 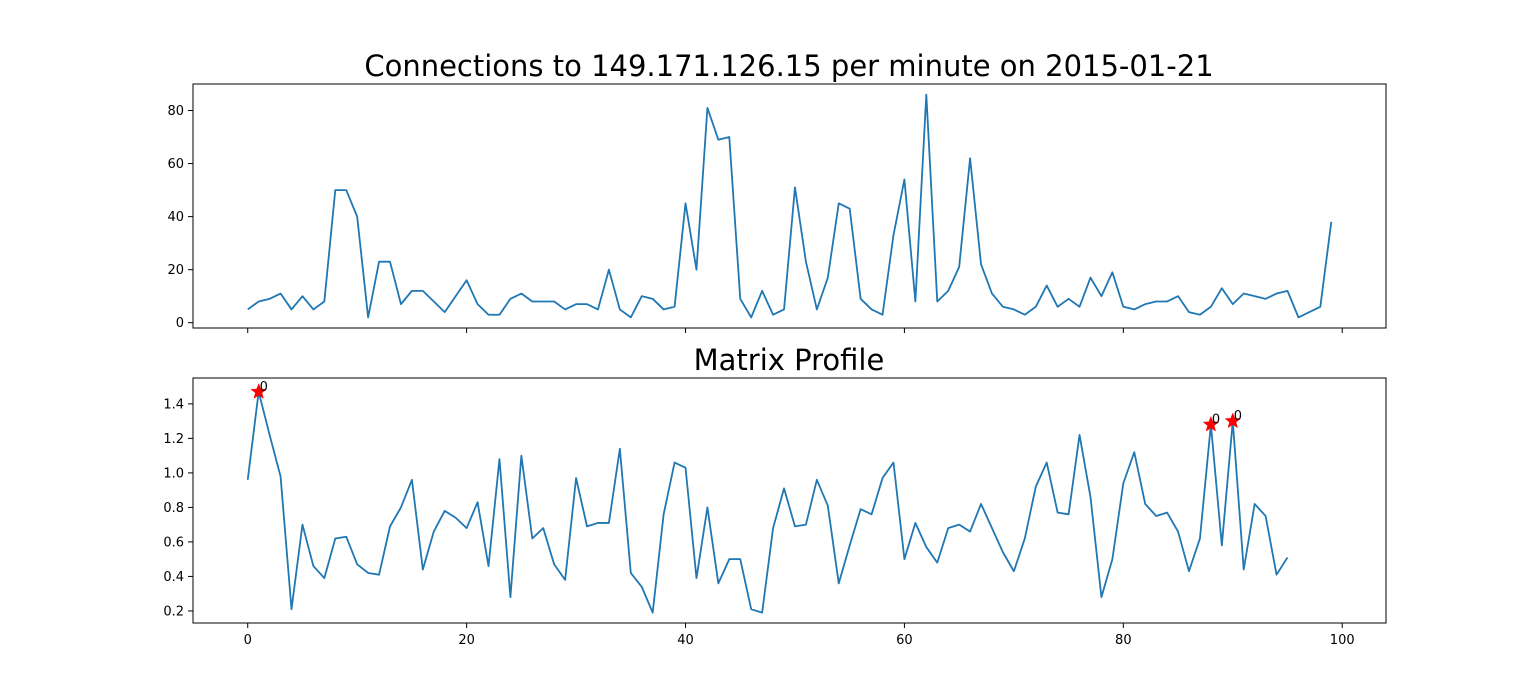 I want to click on matrix-profile-x-tick-label: 60, so click(x=904, y=640).